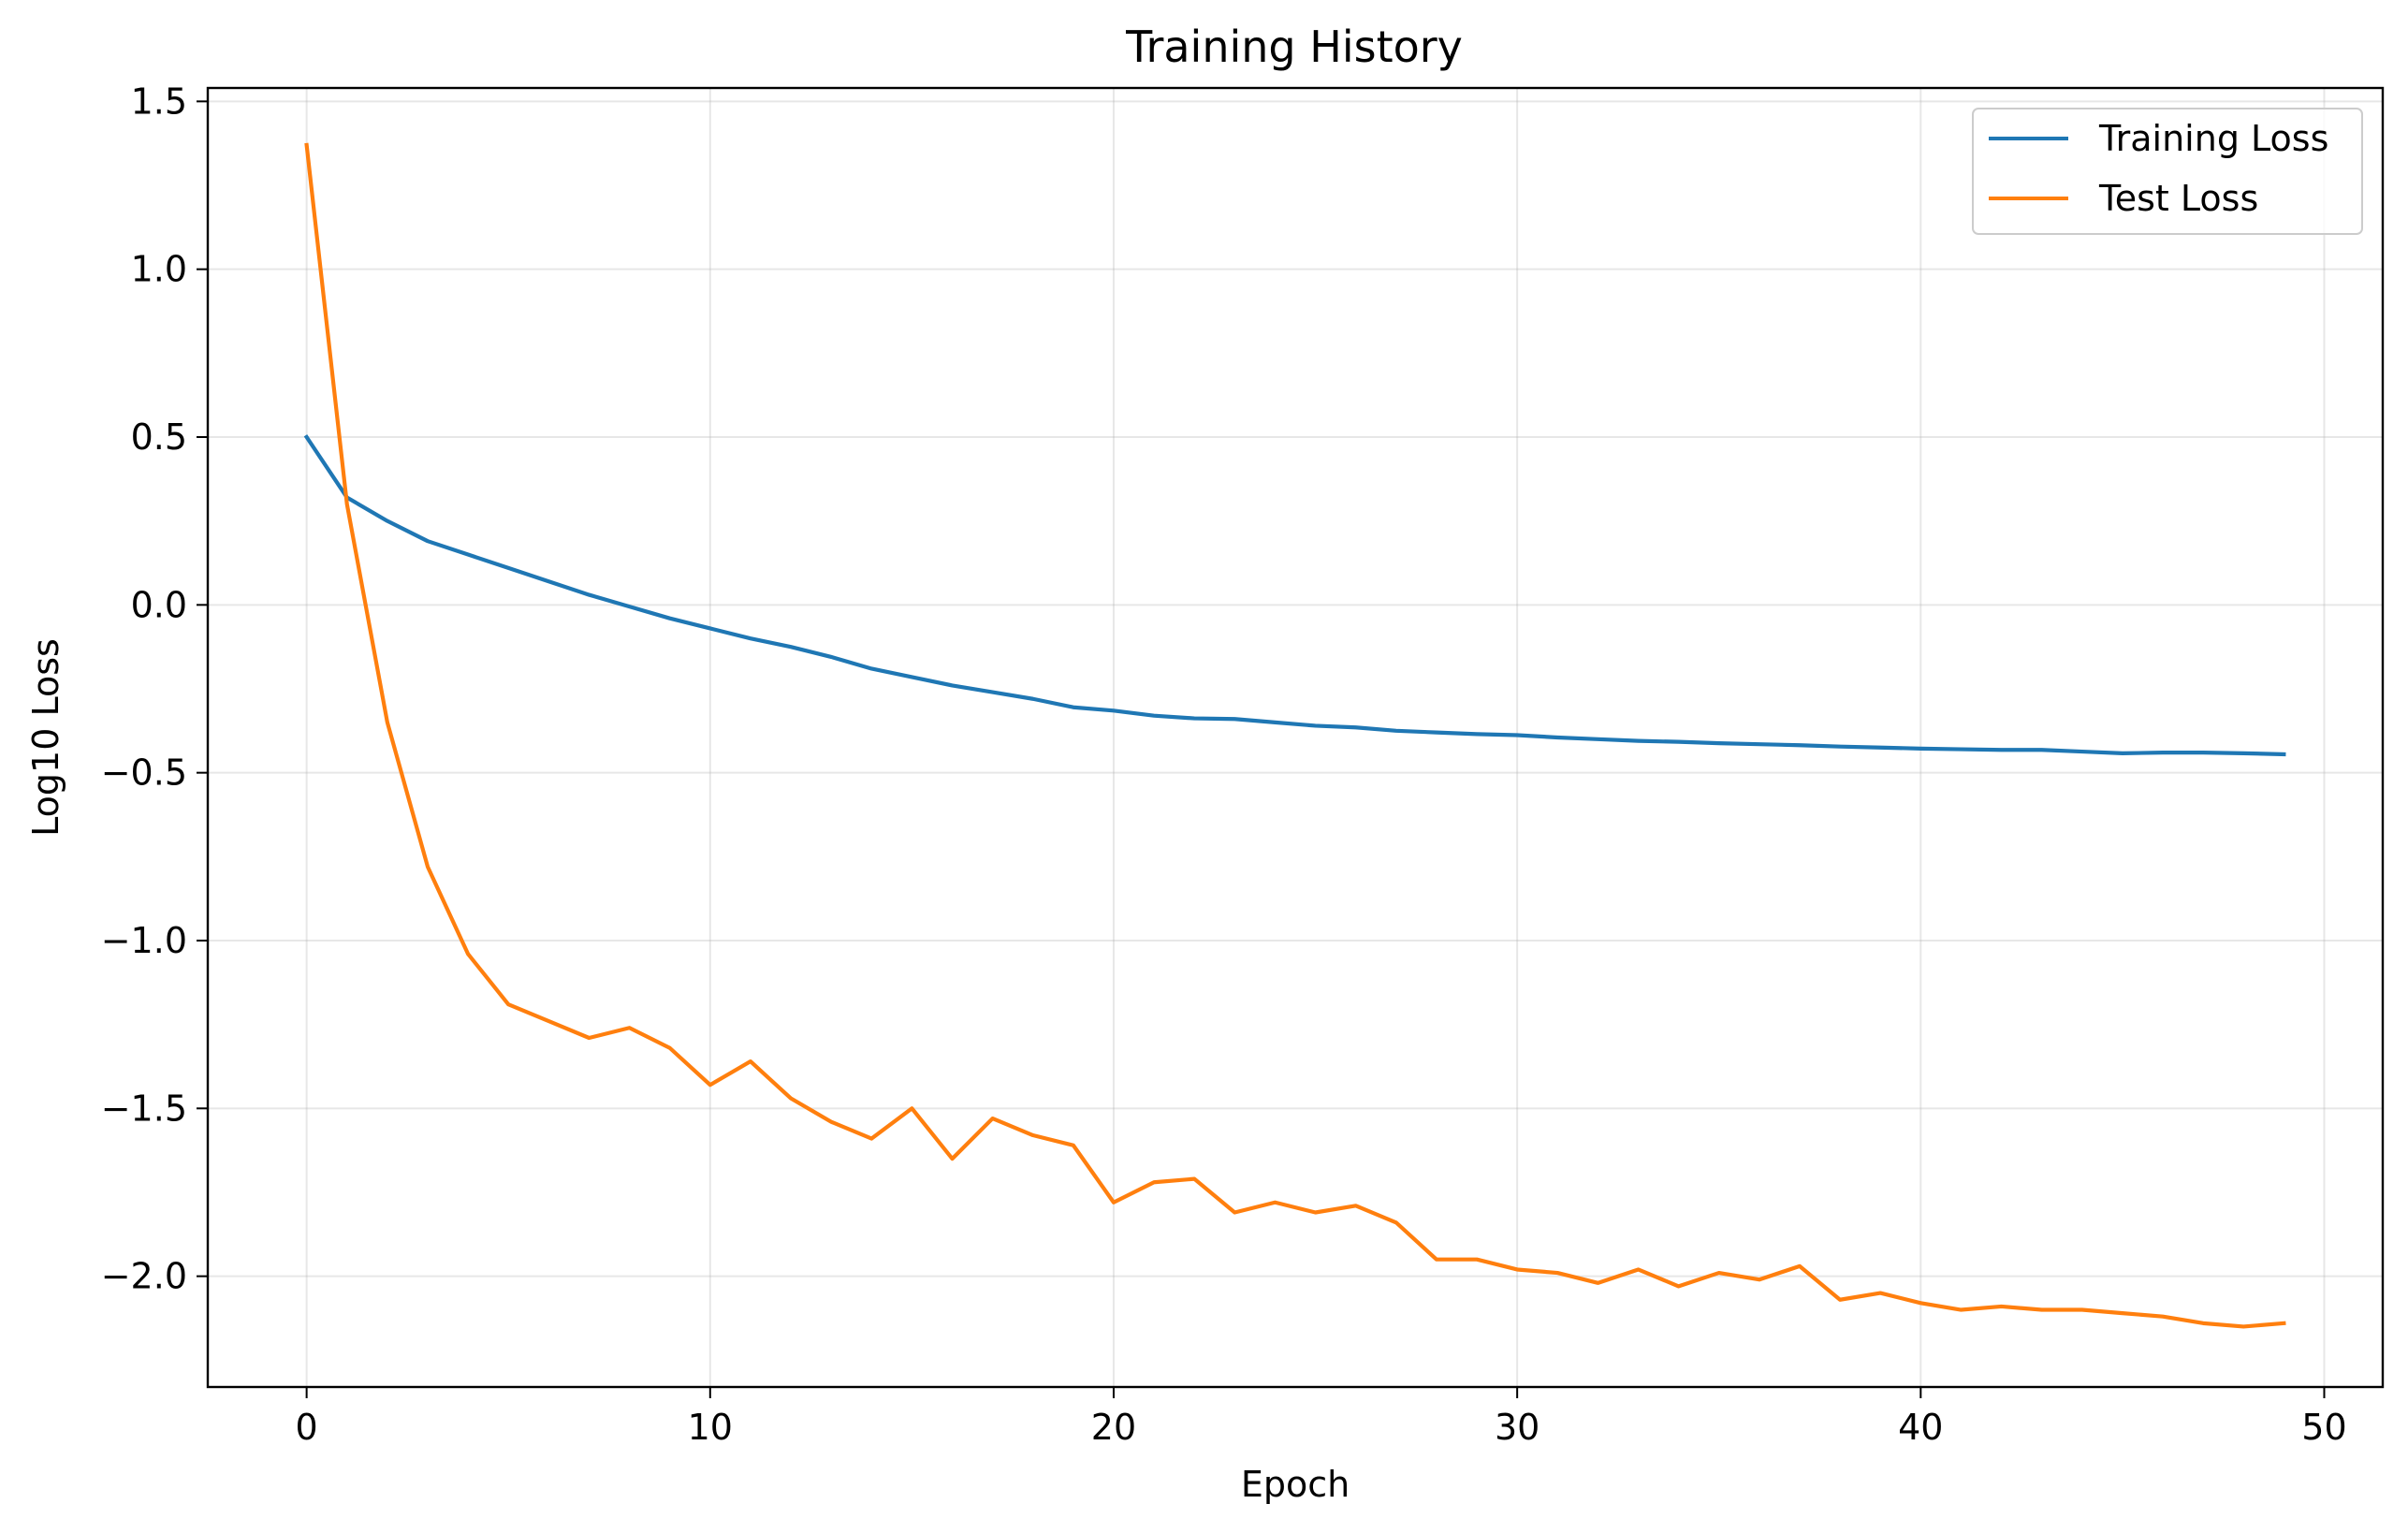 The width and height of the screenshot is (2408, 1533). I want to click on y-axis-label: Log10 Loss, so click(45, 737).